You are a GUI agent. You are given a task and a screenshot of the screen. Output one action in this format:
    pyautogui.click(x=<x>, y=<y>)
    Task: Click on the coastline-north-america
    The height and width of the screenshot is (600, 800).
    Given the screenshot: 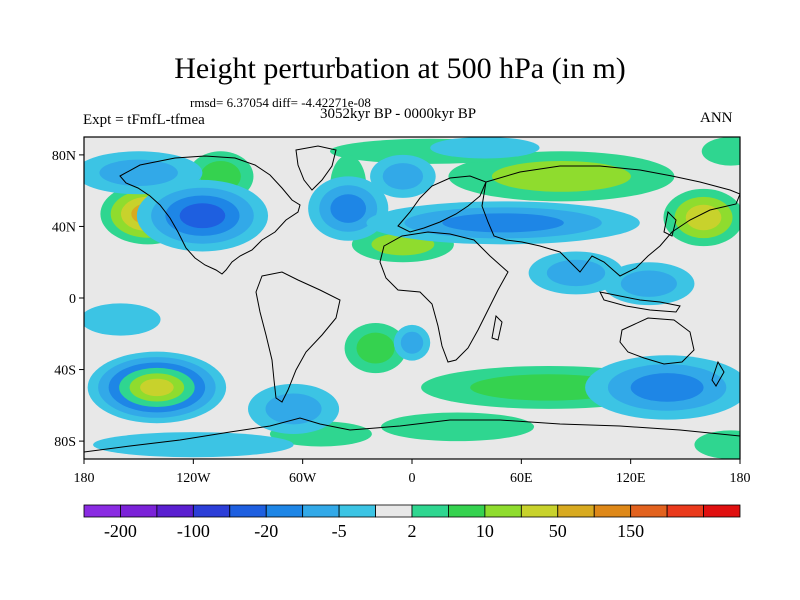 What is the action you would take?
    pyautogui.click(x=210, y=215)
    